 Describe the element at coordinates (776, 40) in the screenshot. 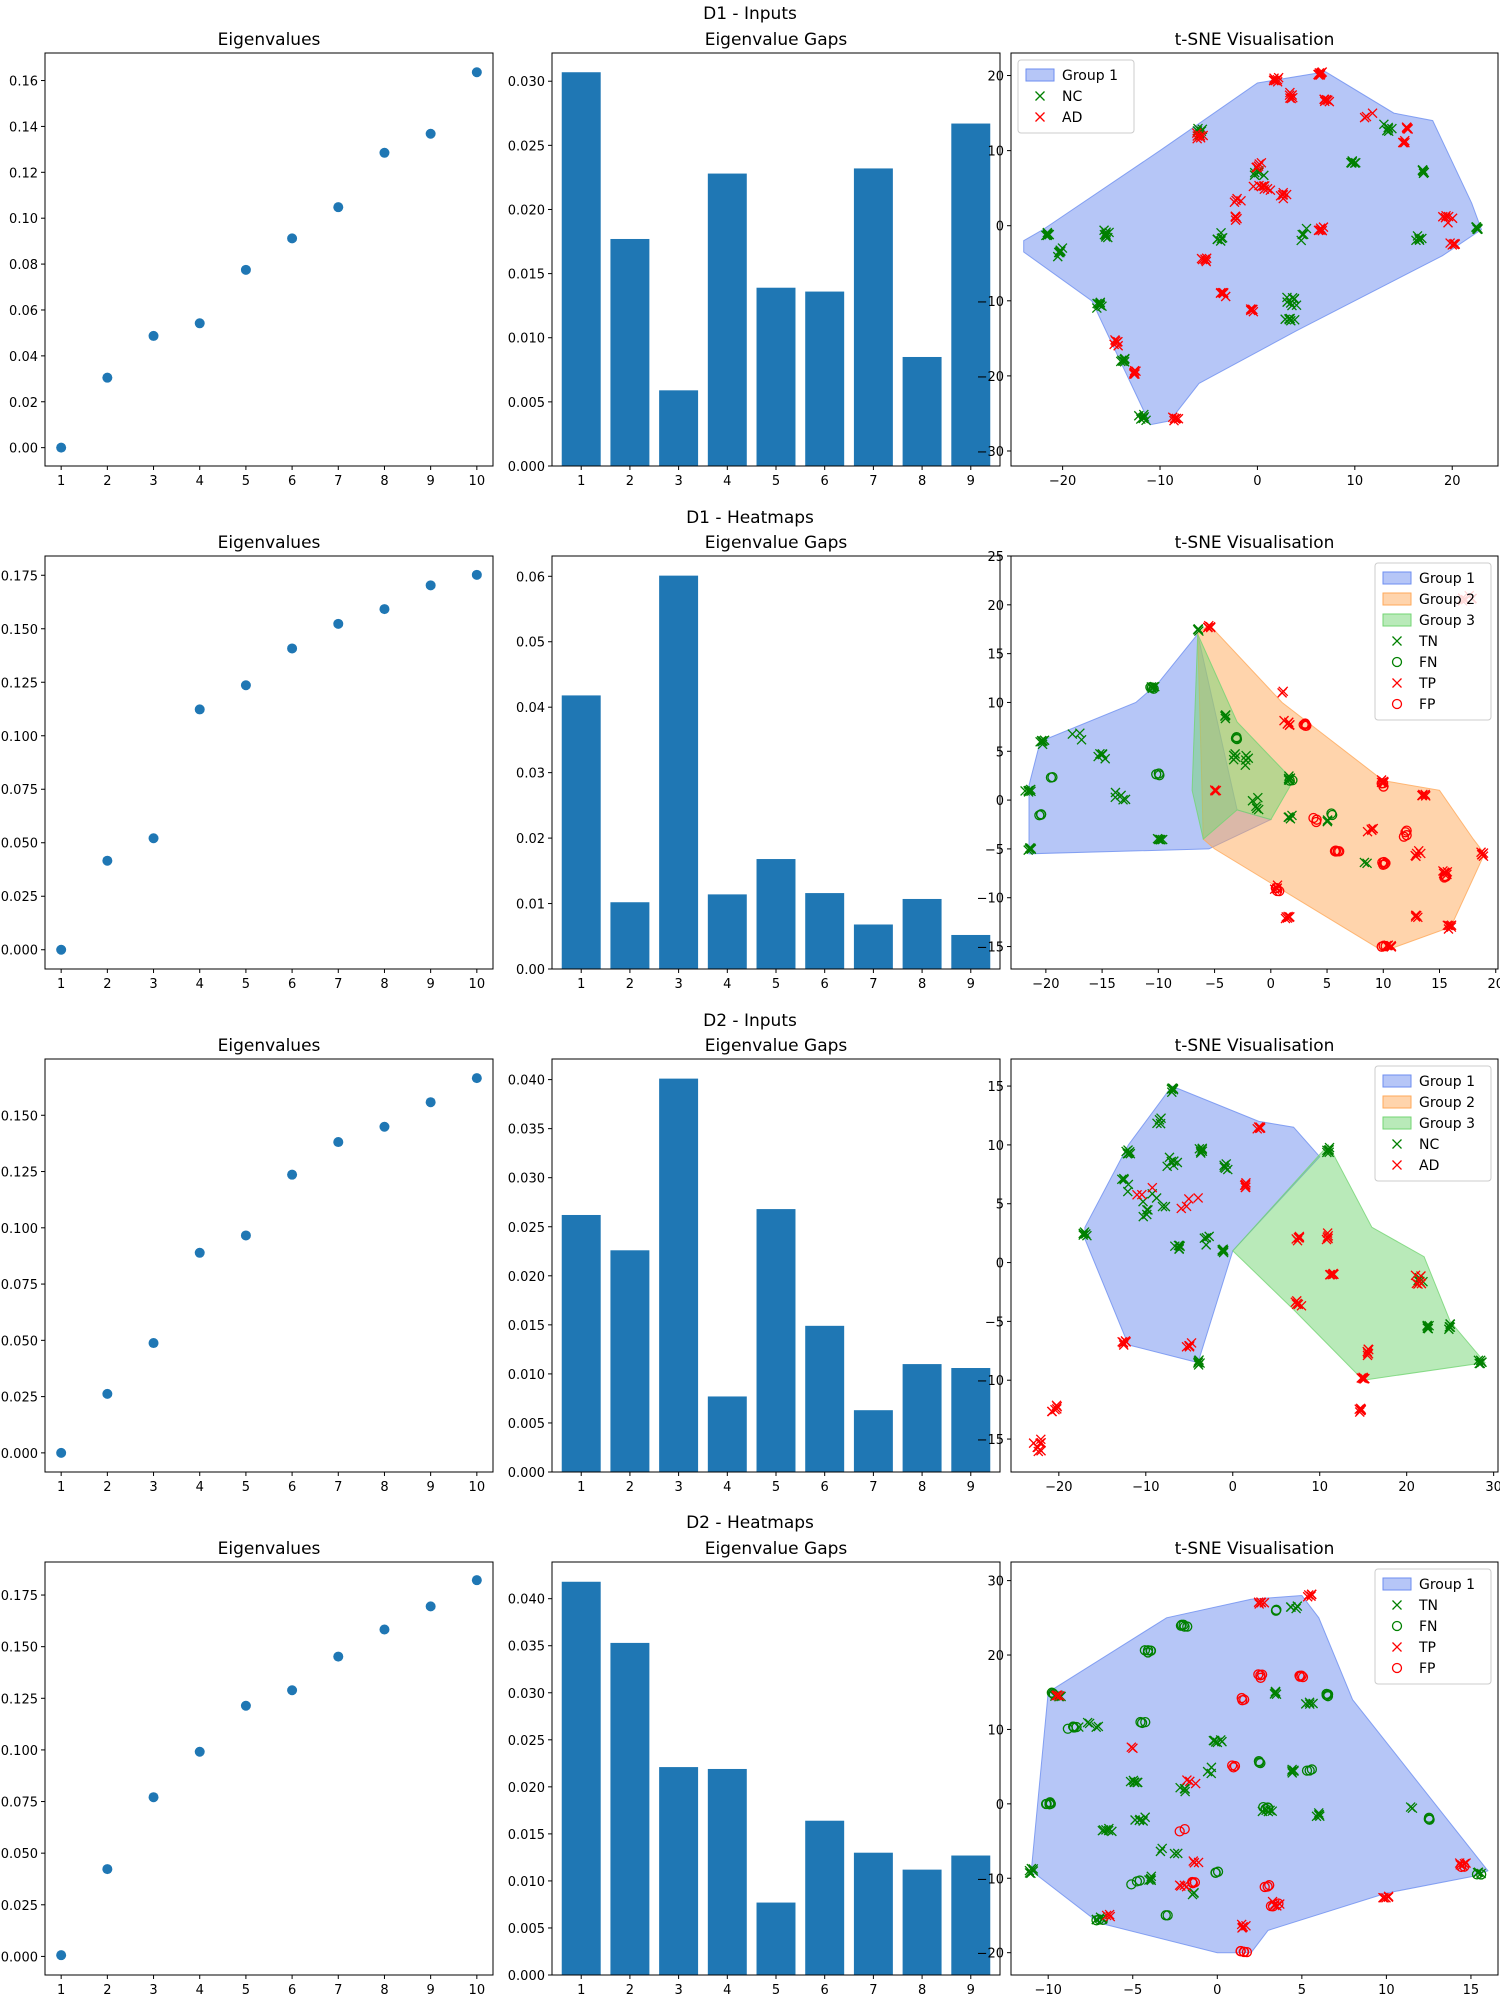

I see `plot-title: Eigenvalue Gaps` at that location.